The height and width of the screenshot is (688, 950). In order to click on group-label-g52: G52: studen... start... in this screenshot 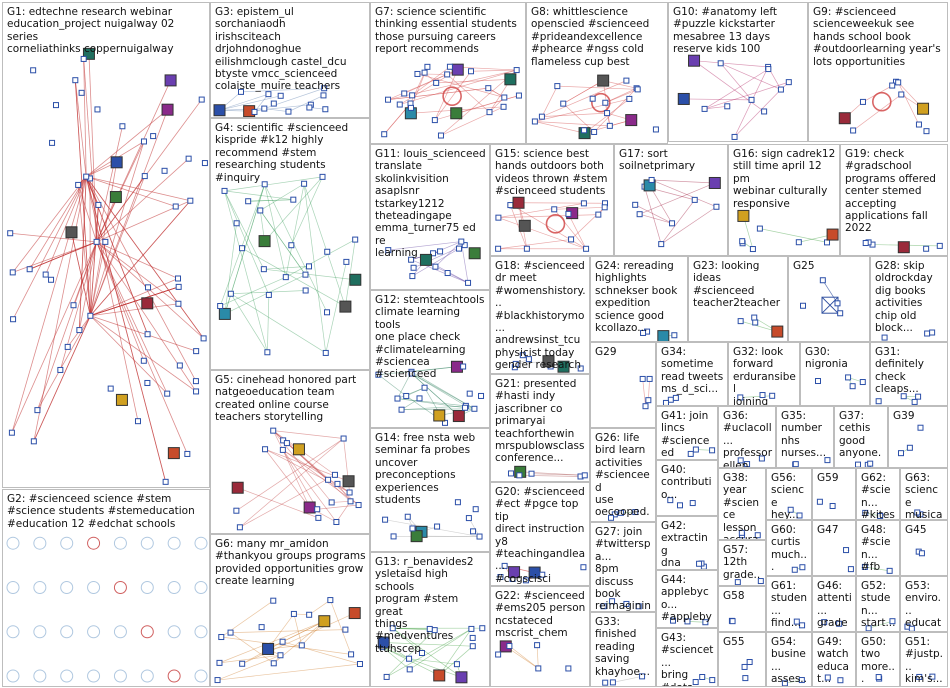, I will do `click(878, 605)`.